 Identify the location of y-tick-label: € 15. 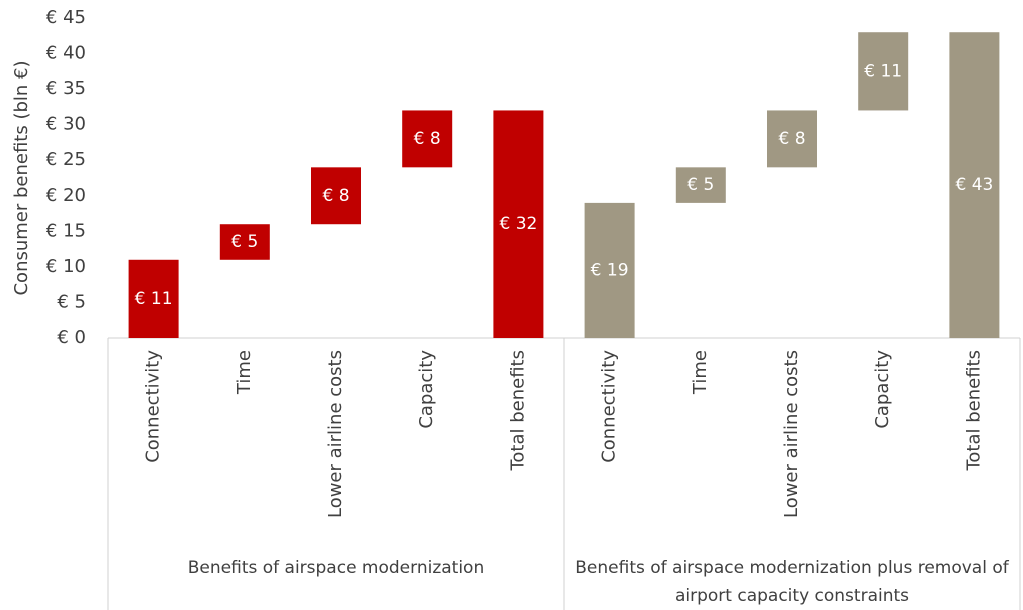
(66, 230).